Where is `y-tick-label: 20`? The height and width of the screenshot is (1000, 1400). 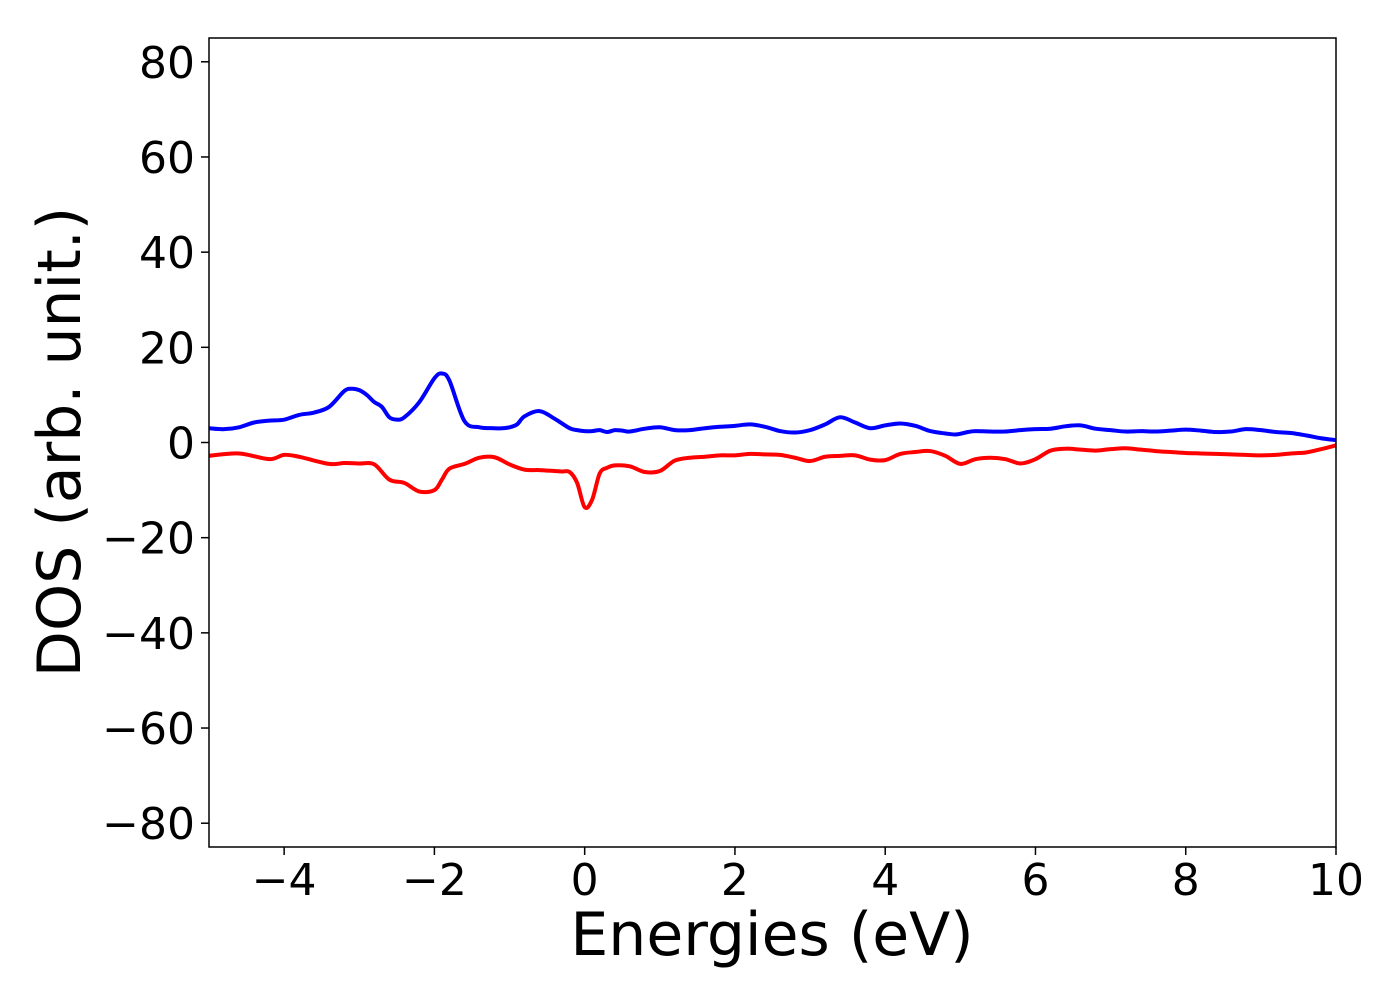
y-tick-label: 20 is located at coordinates (167, 348).